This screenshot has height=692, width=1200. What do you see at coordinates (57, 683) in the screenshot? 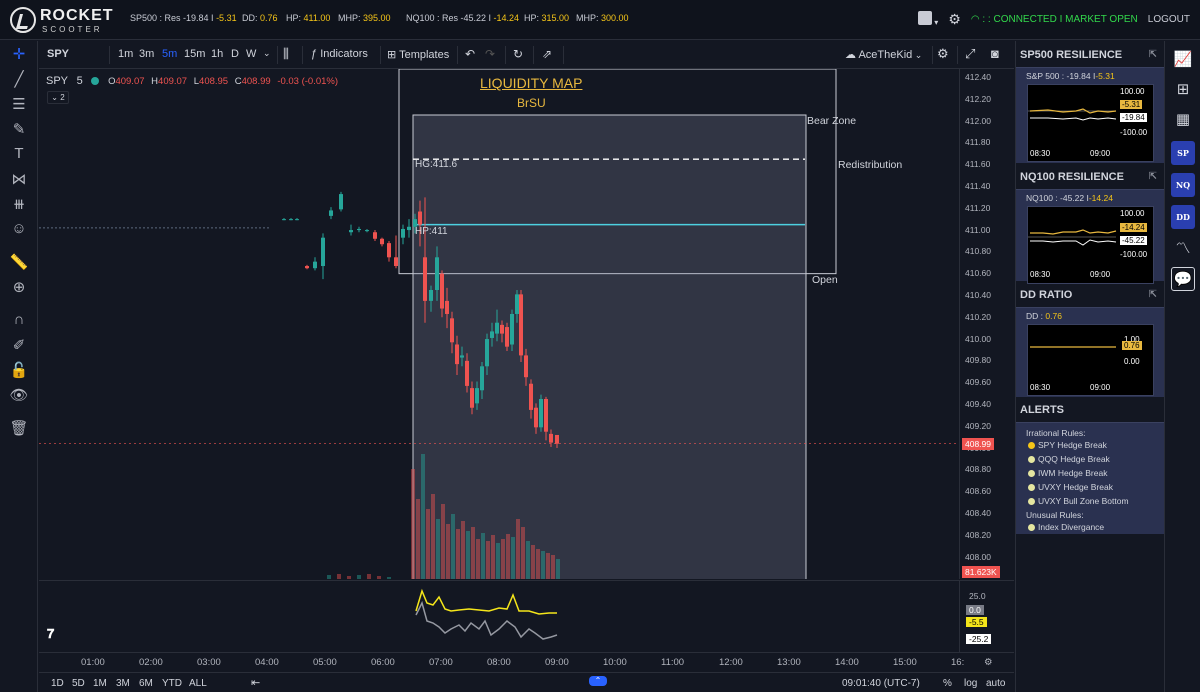
I see `range-1d: 1D` at bounding box center [57, 683].